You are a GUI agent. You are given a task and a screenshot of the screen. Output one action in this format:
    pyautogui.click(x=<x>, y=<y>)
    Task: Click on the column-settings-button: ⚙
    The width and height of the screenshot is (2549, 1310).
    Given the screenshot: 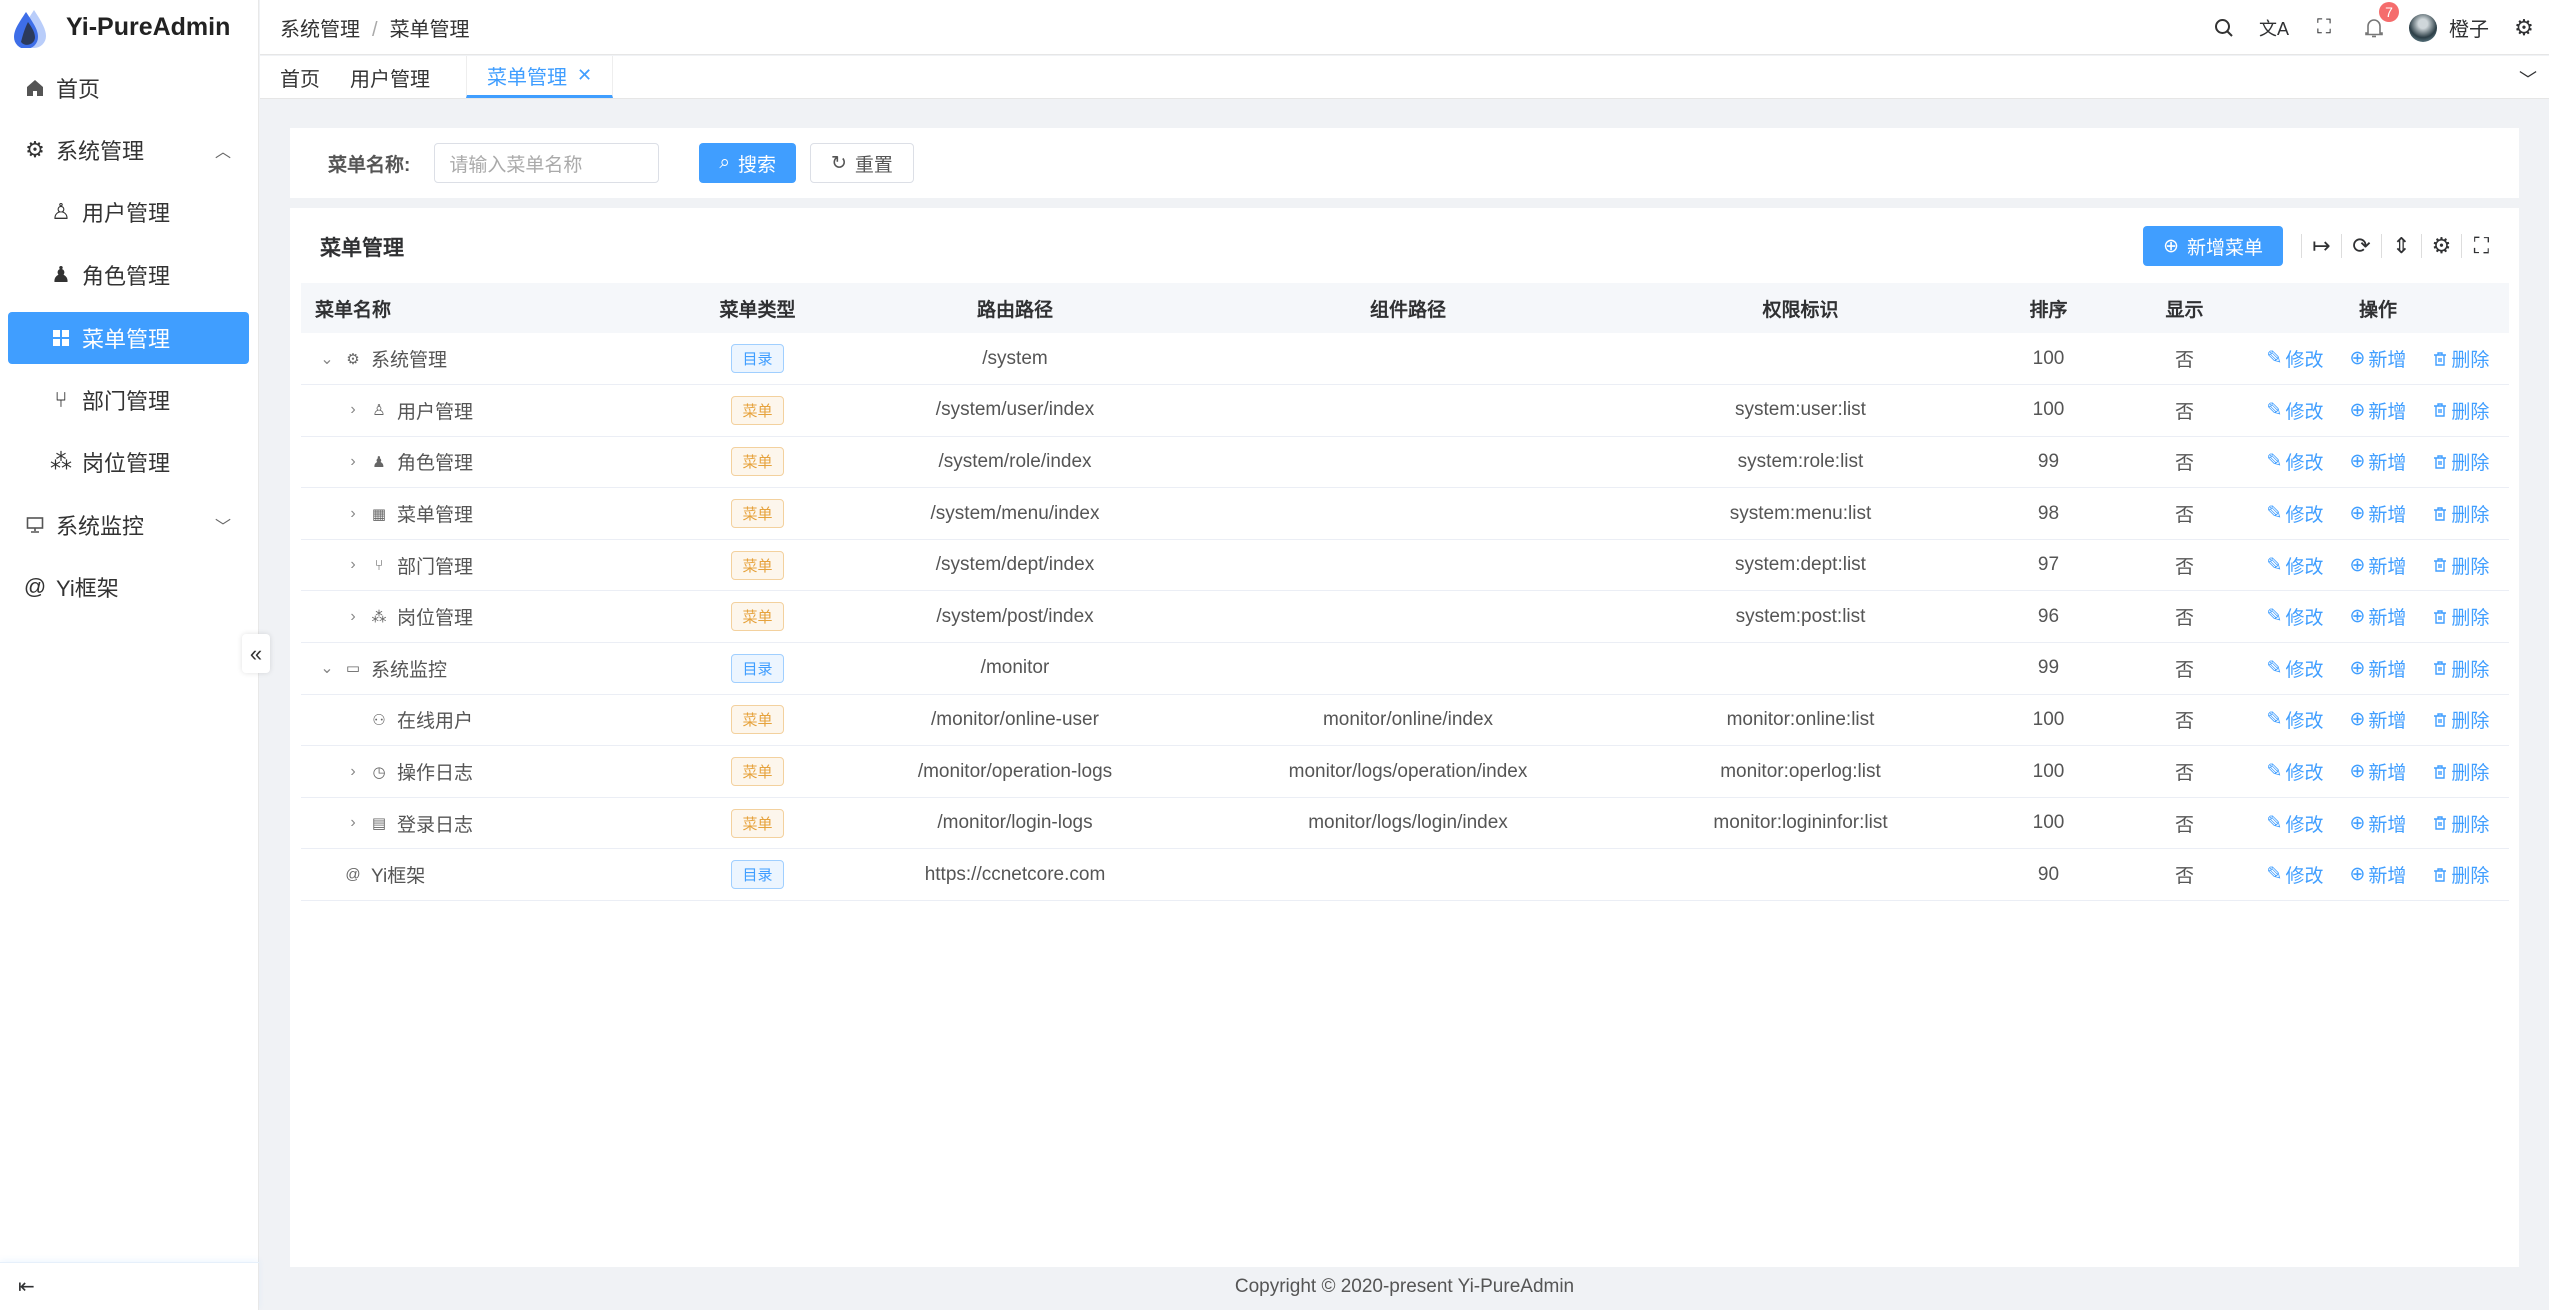 What is the action you would take?
    pyautogui.click(x=2441, y=245)
    